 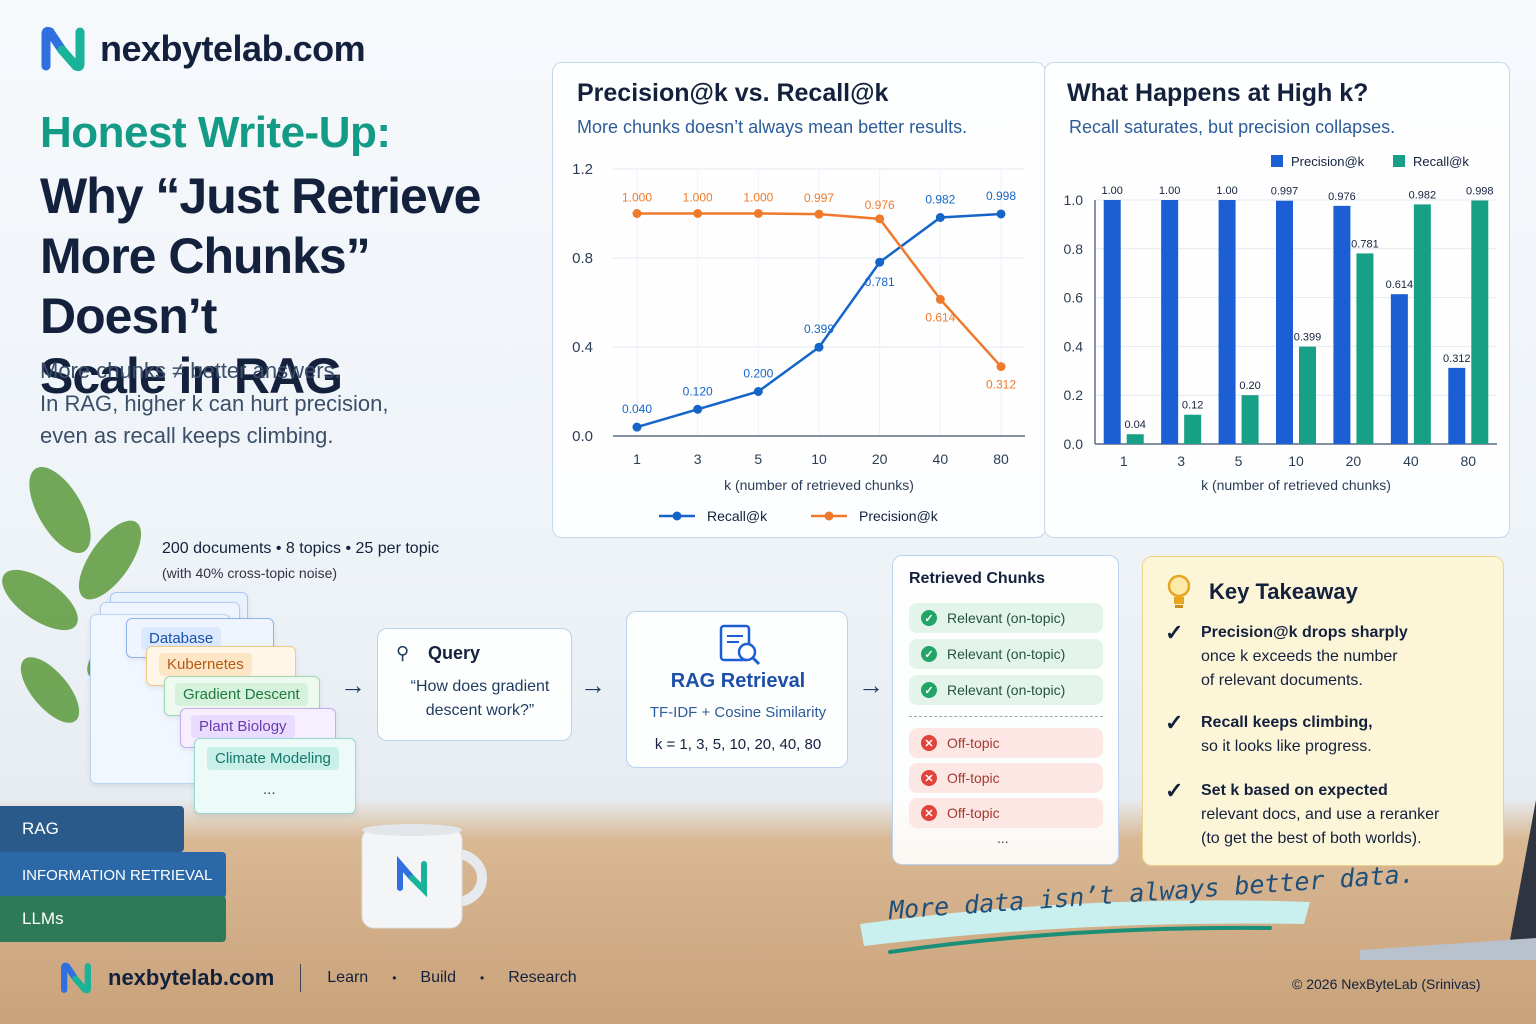 What do you see at coordinates (77, 595) in the screenshot?
I see `plant-decoration` at bounding box center [77, 595].